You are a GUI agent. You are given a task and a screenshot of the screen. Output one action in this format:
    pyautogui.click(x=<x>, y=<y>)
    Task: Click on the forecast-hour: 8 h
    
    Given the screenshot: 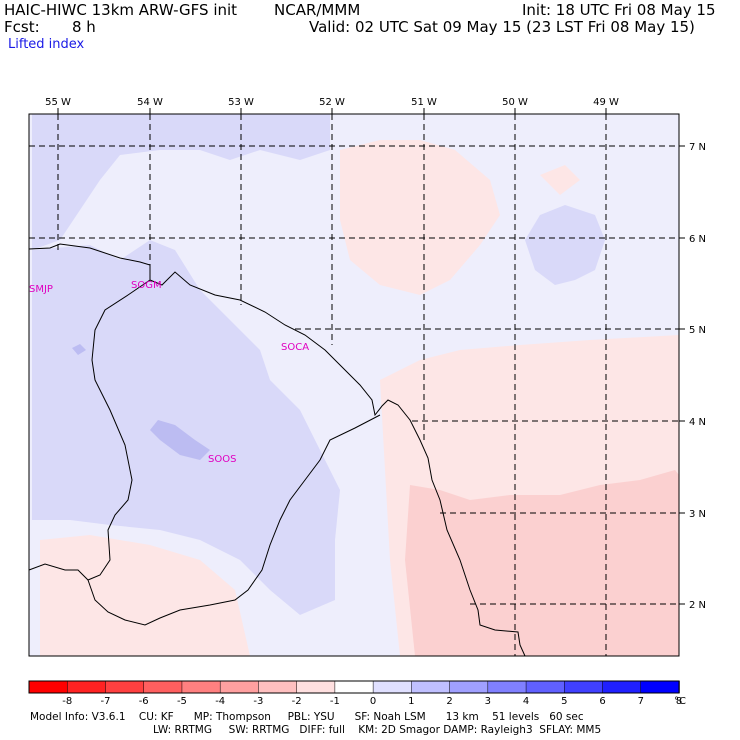 What is the action you would take?
    pyautogui.click(x=84, y=27)
    